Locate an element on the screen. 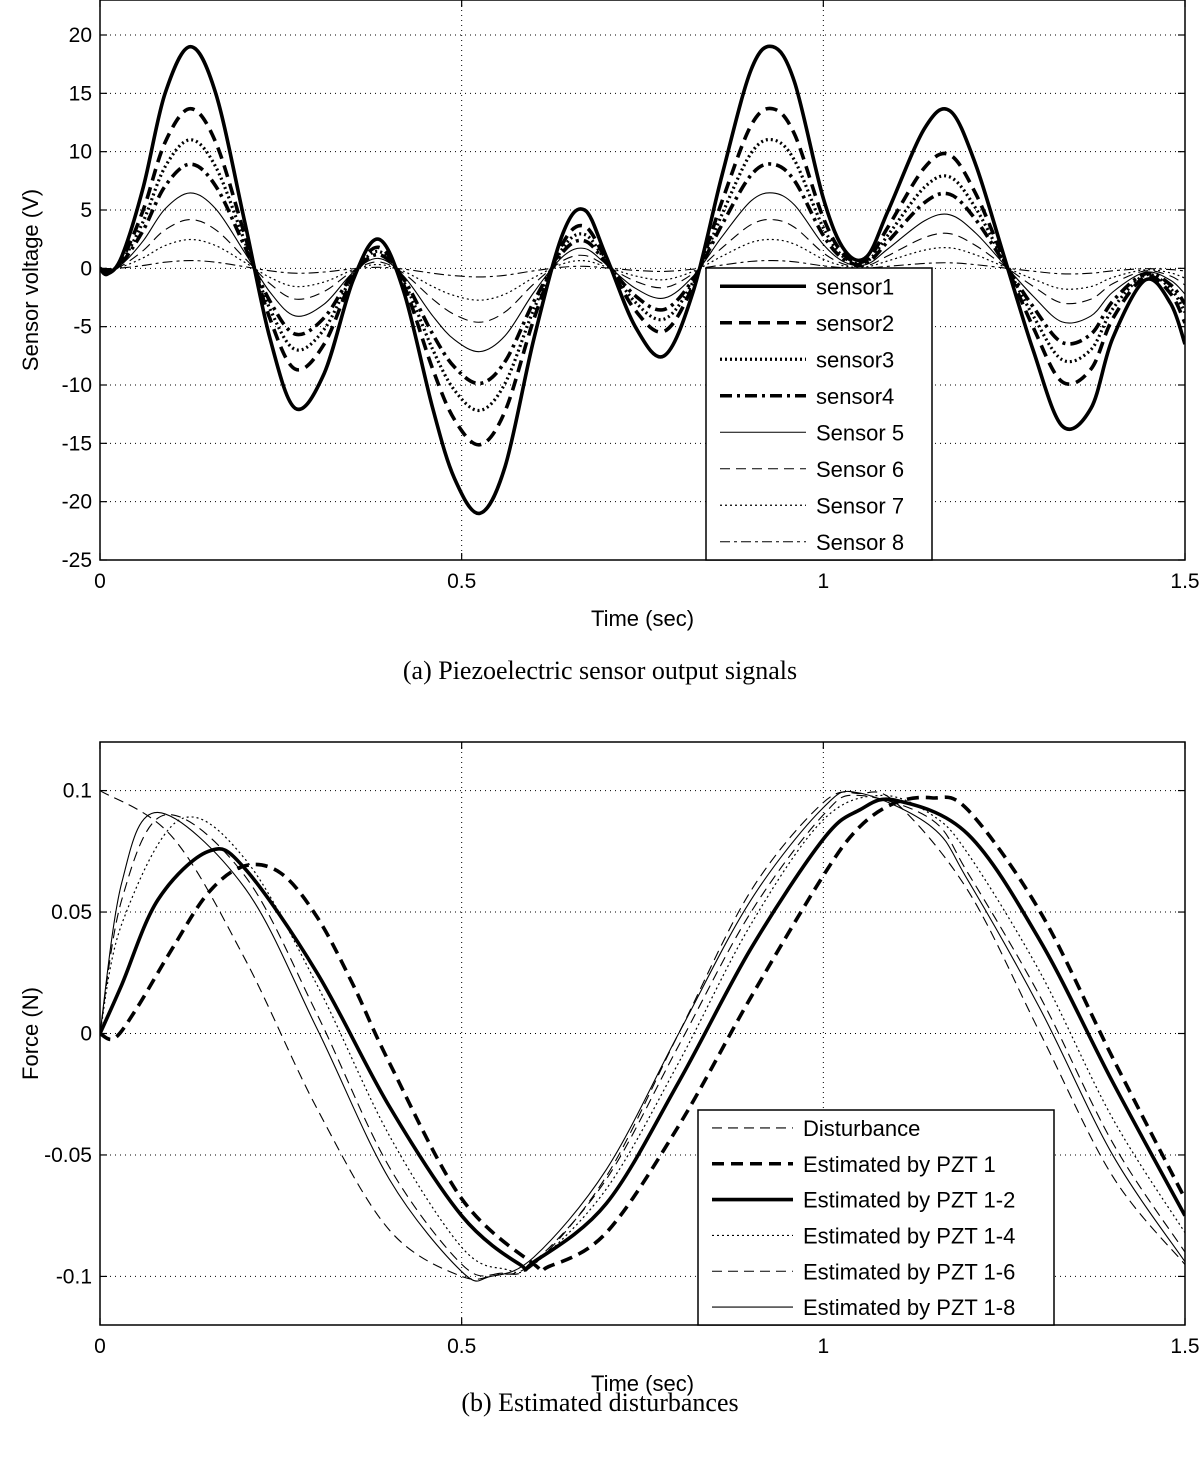  caption-b: (b) Estimated disturbances is located at coordinates (600, 1402).